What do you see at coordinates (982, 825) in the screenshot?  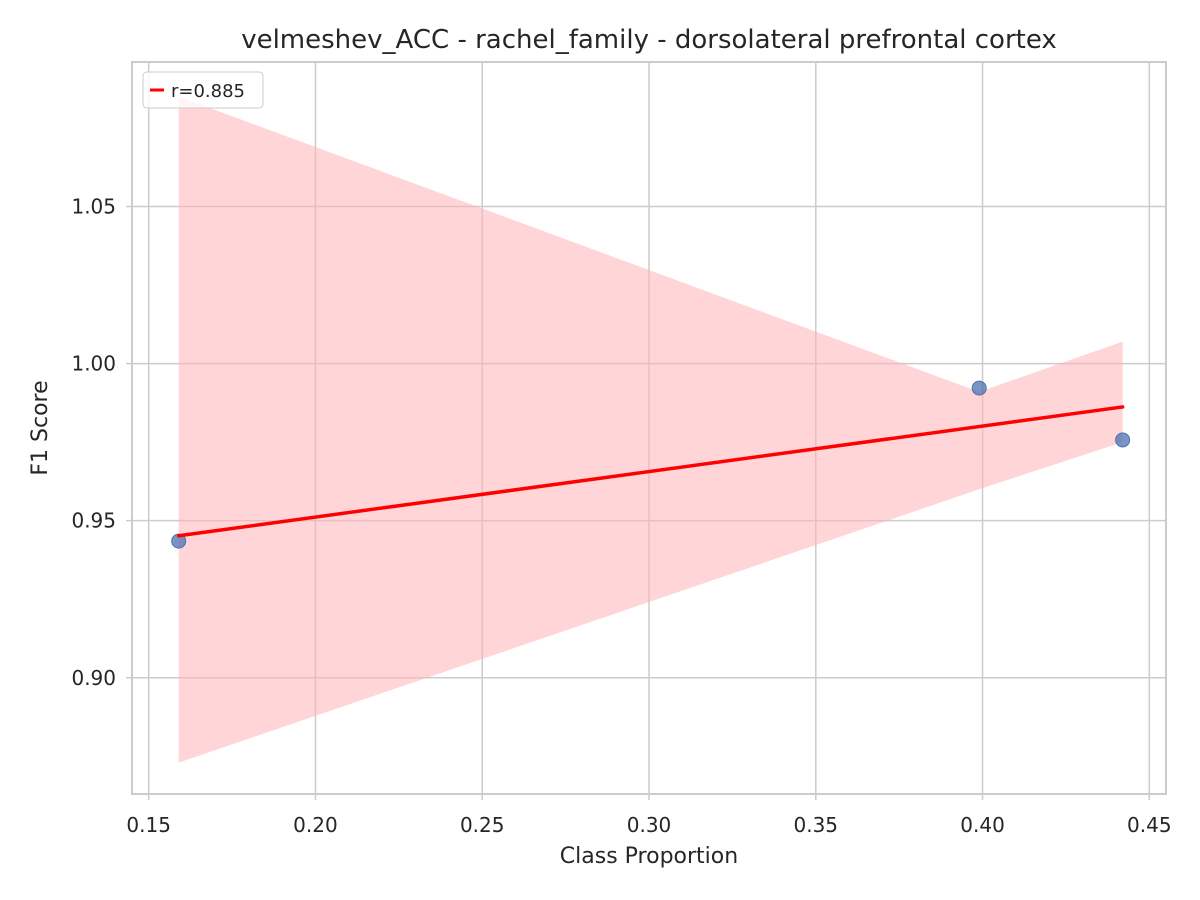 I see `x-tick-label: 0.40` at bounding box center [982, 825].